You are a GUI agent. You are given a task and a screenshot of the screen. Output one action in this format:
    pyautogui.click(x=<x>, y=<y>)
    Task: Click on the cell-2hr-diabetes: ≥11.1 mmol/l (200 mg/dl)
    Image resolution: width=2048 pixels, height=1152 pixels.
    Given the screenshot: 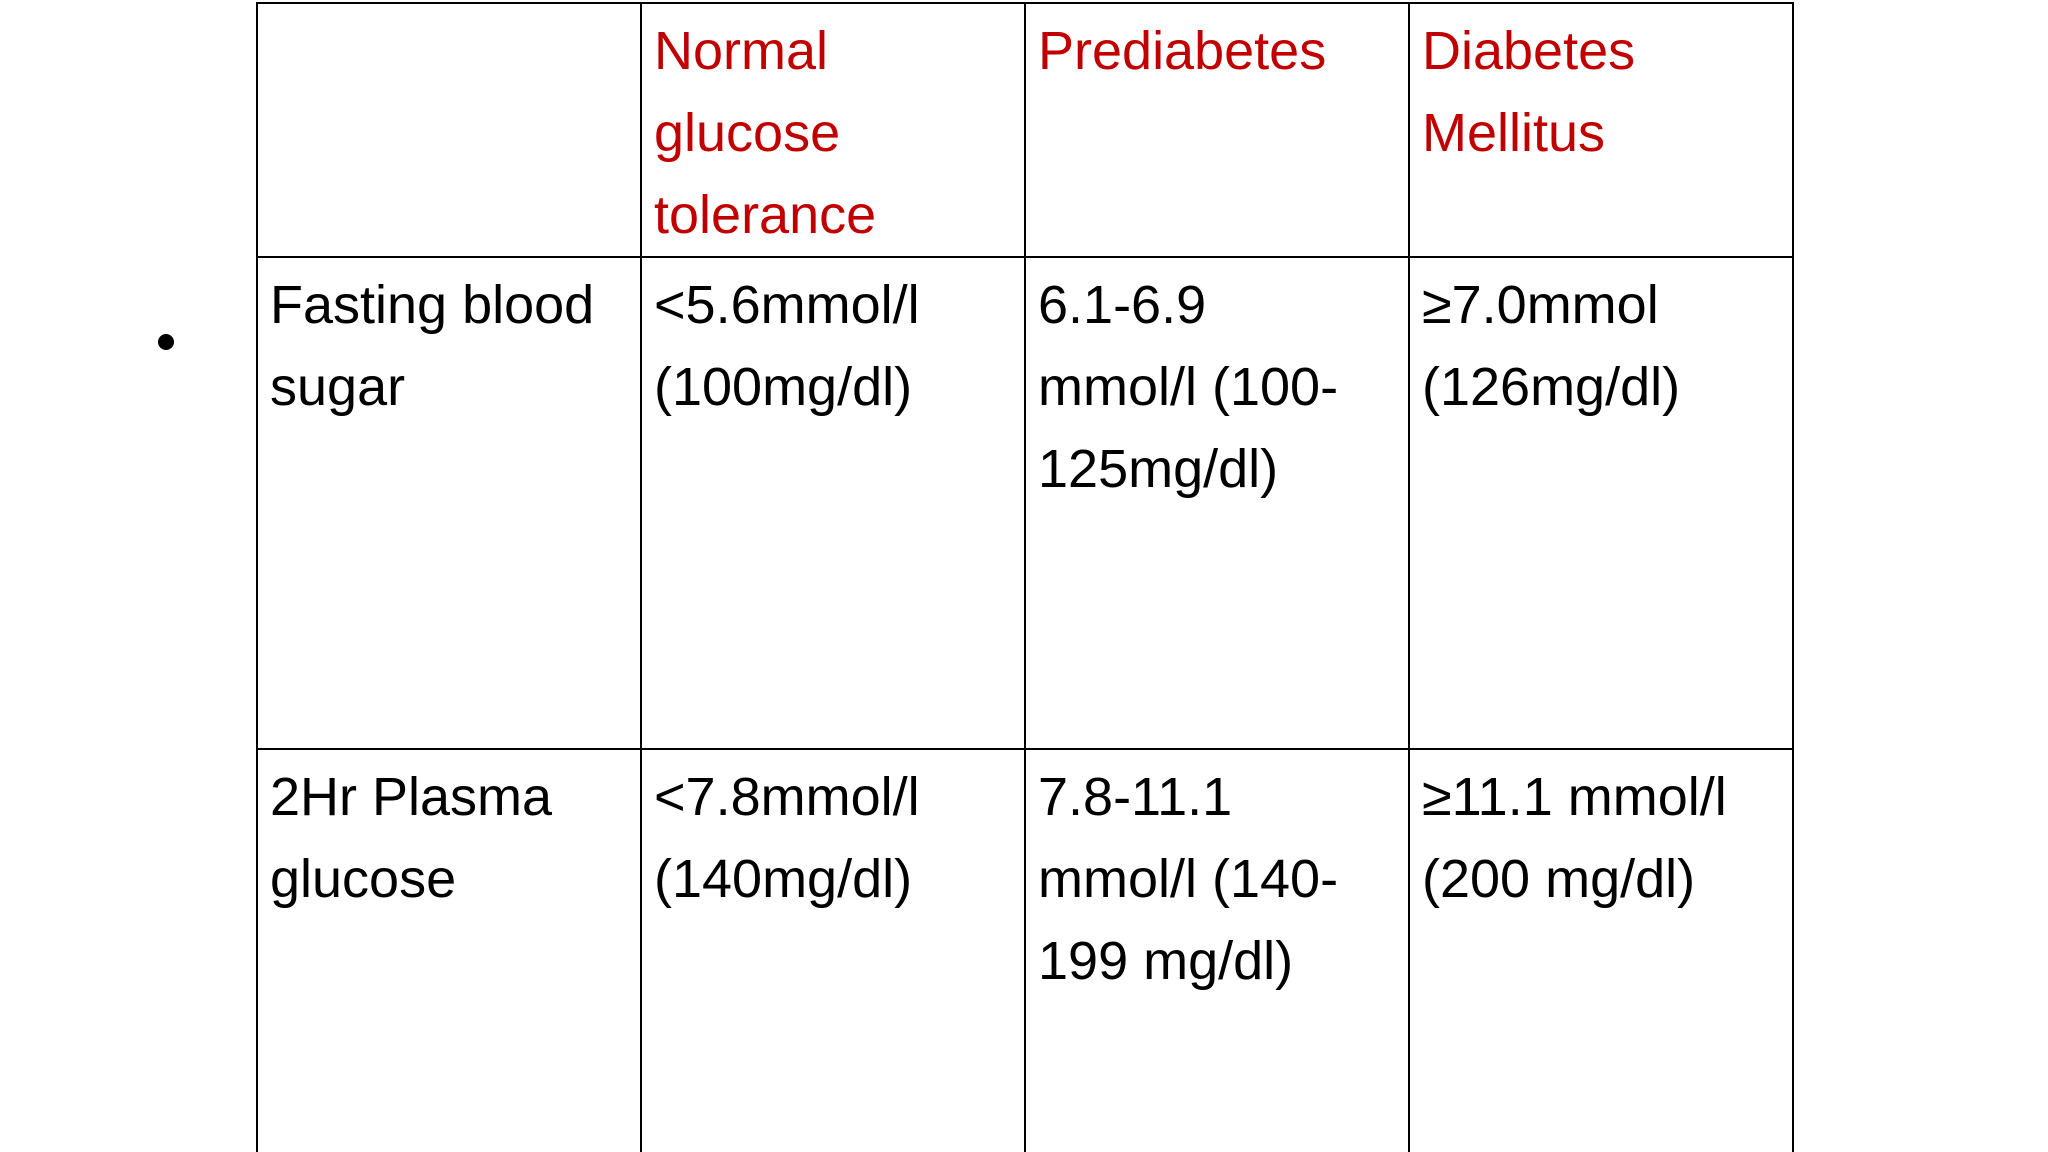 What is the action you would take?
    pyautogui.click(x=1601, y=950)
    